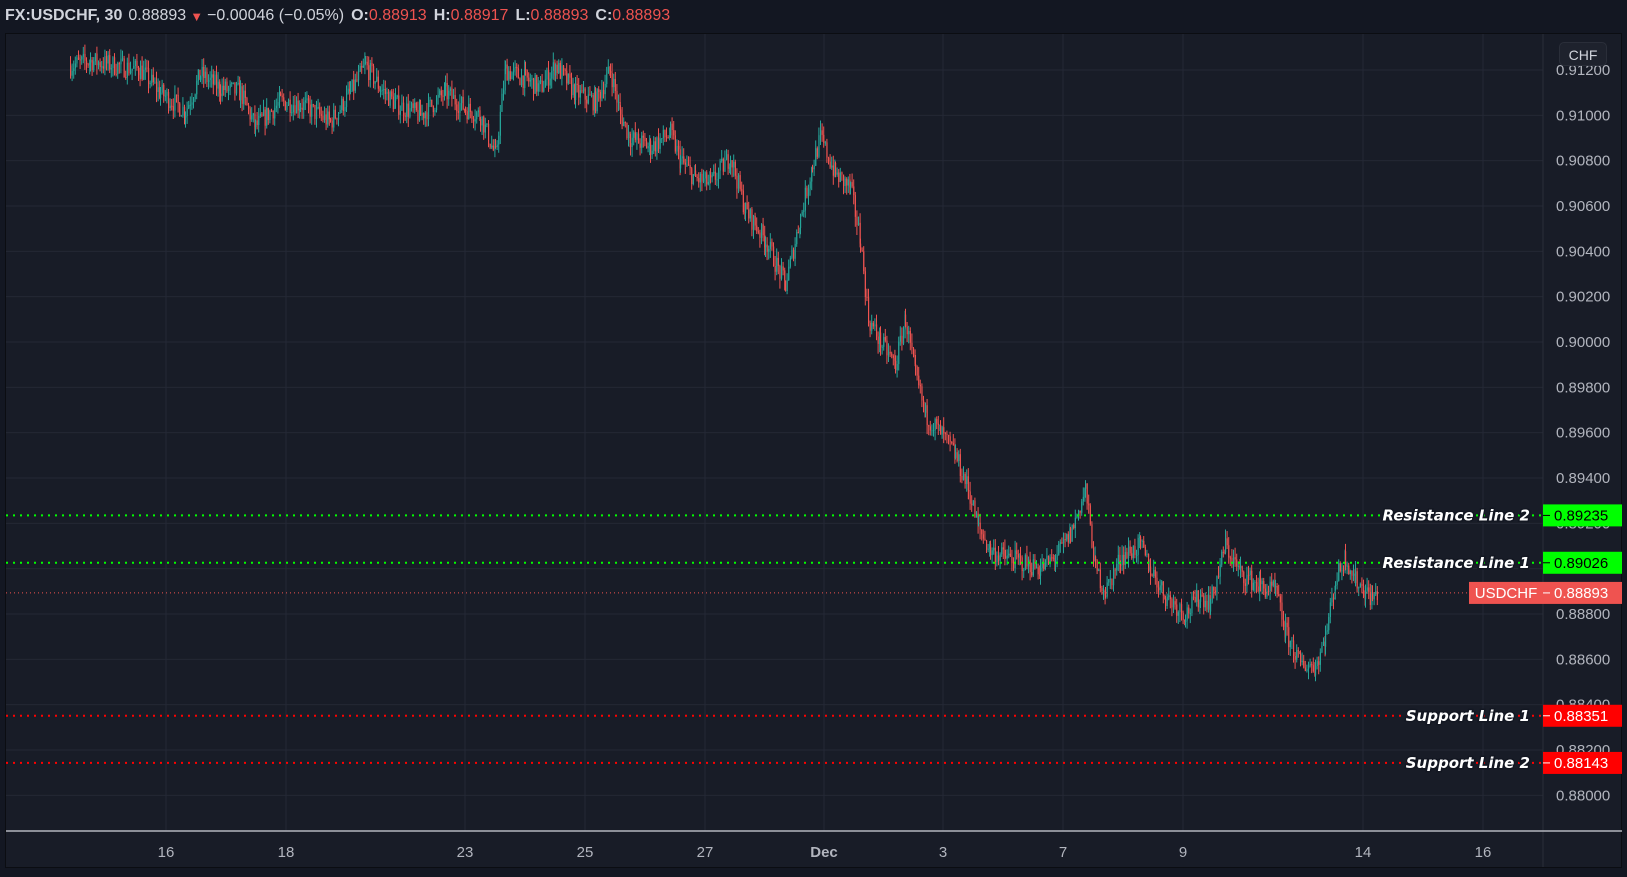 The image size is (1627, 877). What do you see at coordinates (1583, 206) in the screenshot?
I see `price-axis-label: 0.90600` at bounding box center [1583, 206].